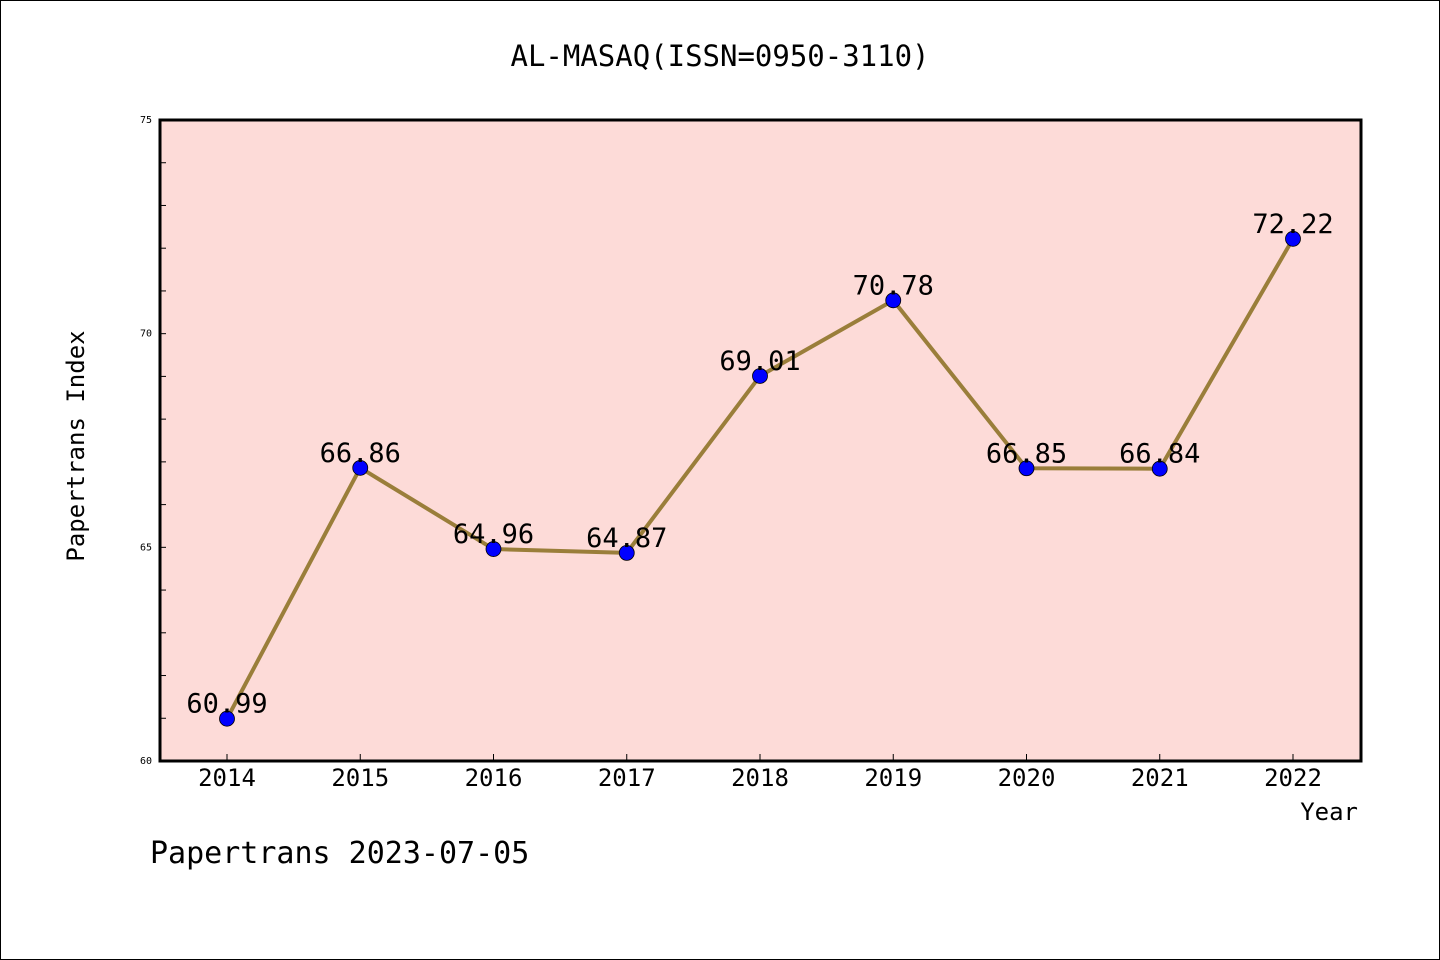 The width and height of the screenshot is (1440, 960). Describe the element at coordinates (1026, 453) in the screenshot. I see `data-label: 66.85` at that location.